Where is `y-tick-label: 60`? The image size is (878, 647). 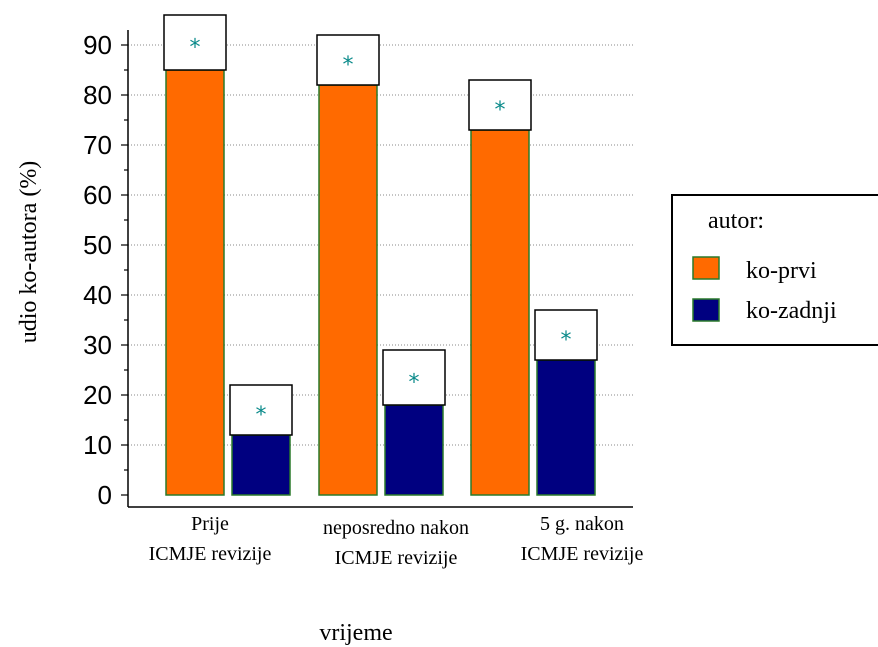
y-tick-label: 60 is located at coordinates (97, 195).